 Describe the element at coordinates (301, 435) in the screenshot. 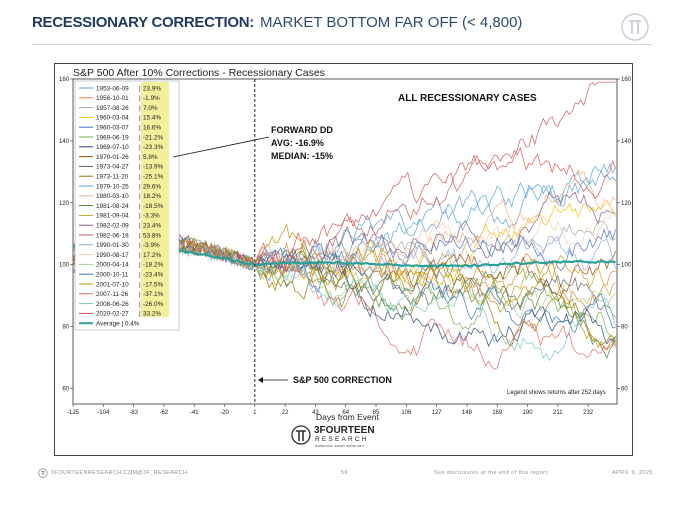

I see `brand-badge-icon` at that location.